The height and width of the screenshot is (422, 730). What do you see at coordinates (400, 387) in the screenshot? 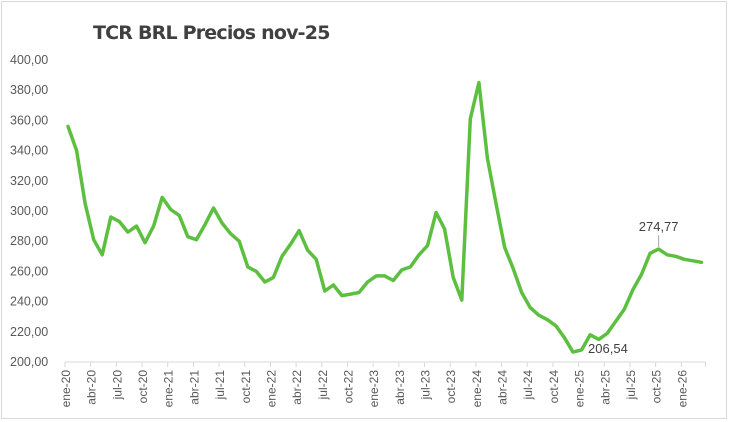
I see `x-tick-label: abr-23` at bounding box center [400, 387].